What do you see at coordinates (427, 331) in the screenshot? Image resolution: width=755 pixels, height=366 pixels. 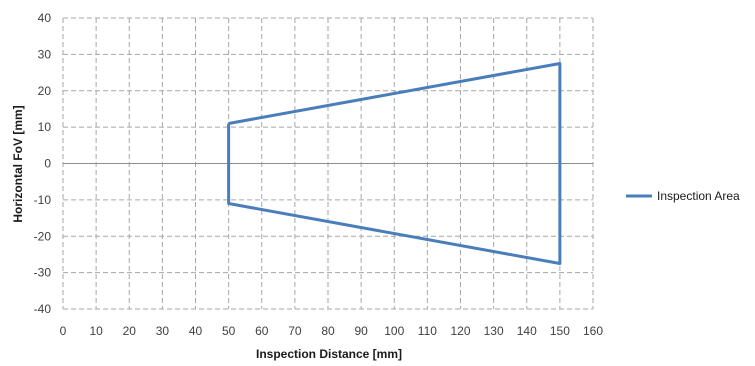 I see `x-tick-label: 110` at bounding box center [427, 331].